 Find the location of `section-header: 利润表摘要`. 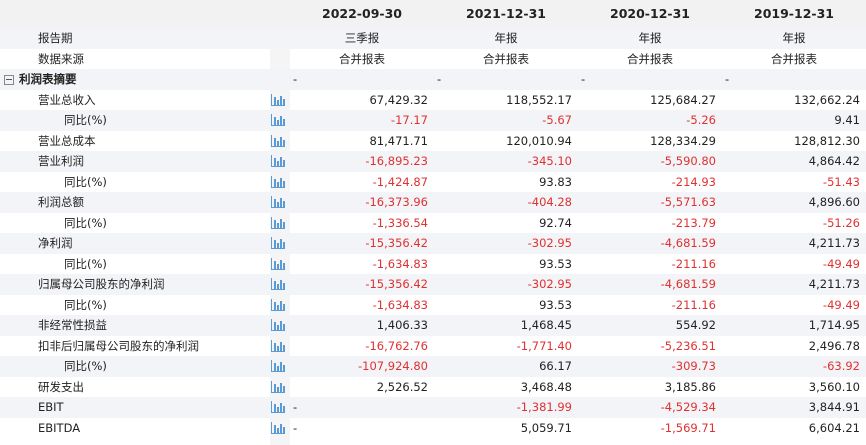

section-header: 利润表摘要 is located at coordinates (135, 79).